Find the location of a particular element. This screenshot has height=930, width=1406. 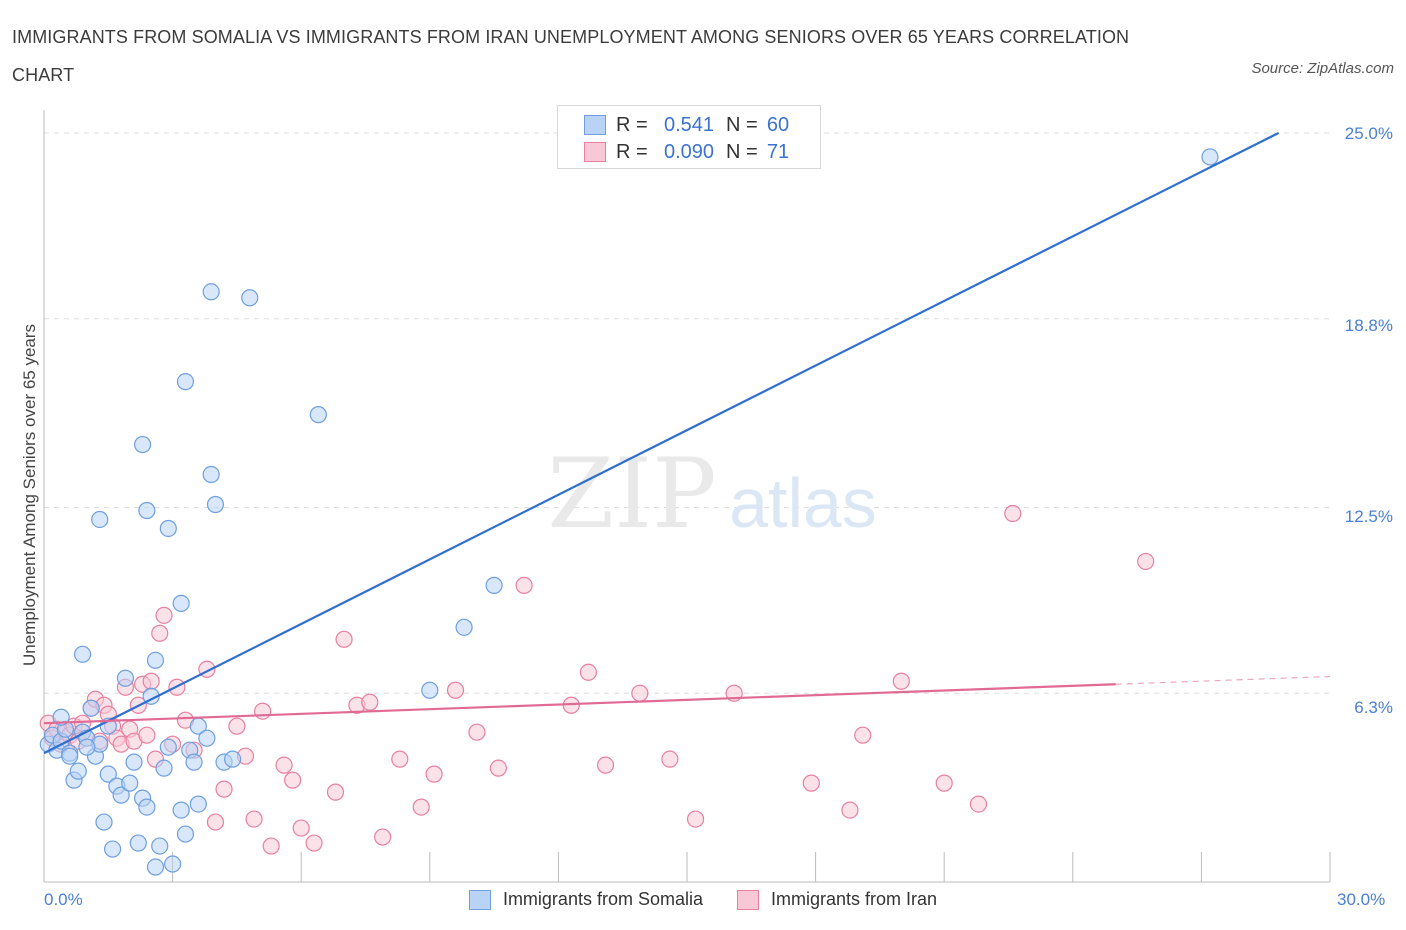

watermark-zip: ZIP is located at coordinates (631, 494).